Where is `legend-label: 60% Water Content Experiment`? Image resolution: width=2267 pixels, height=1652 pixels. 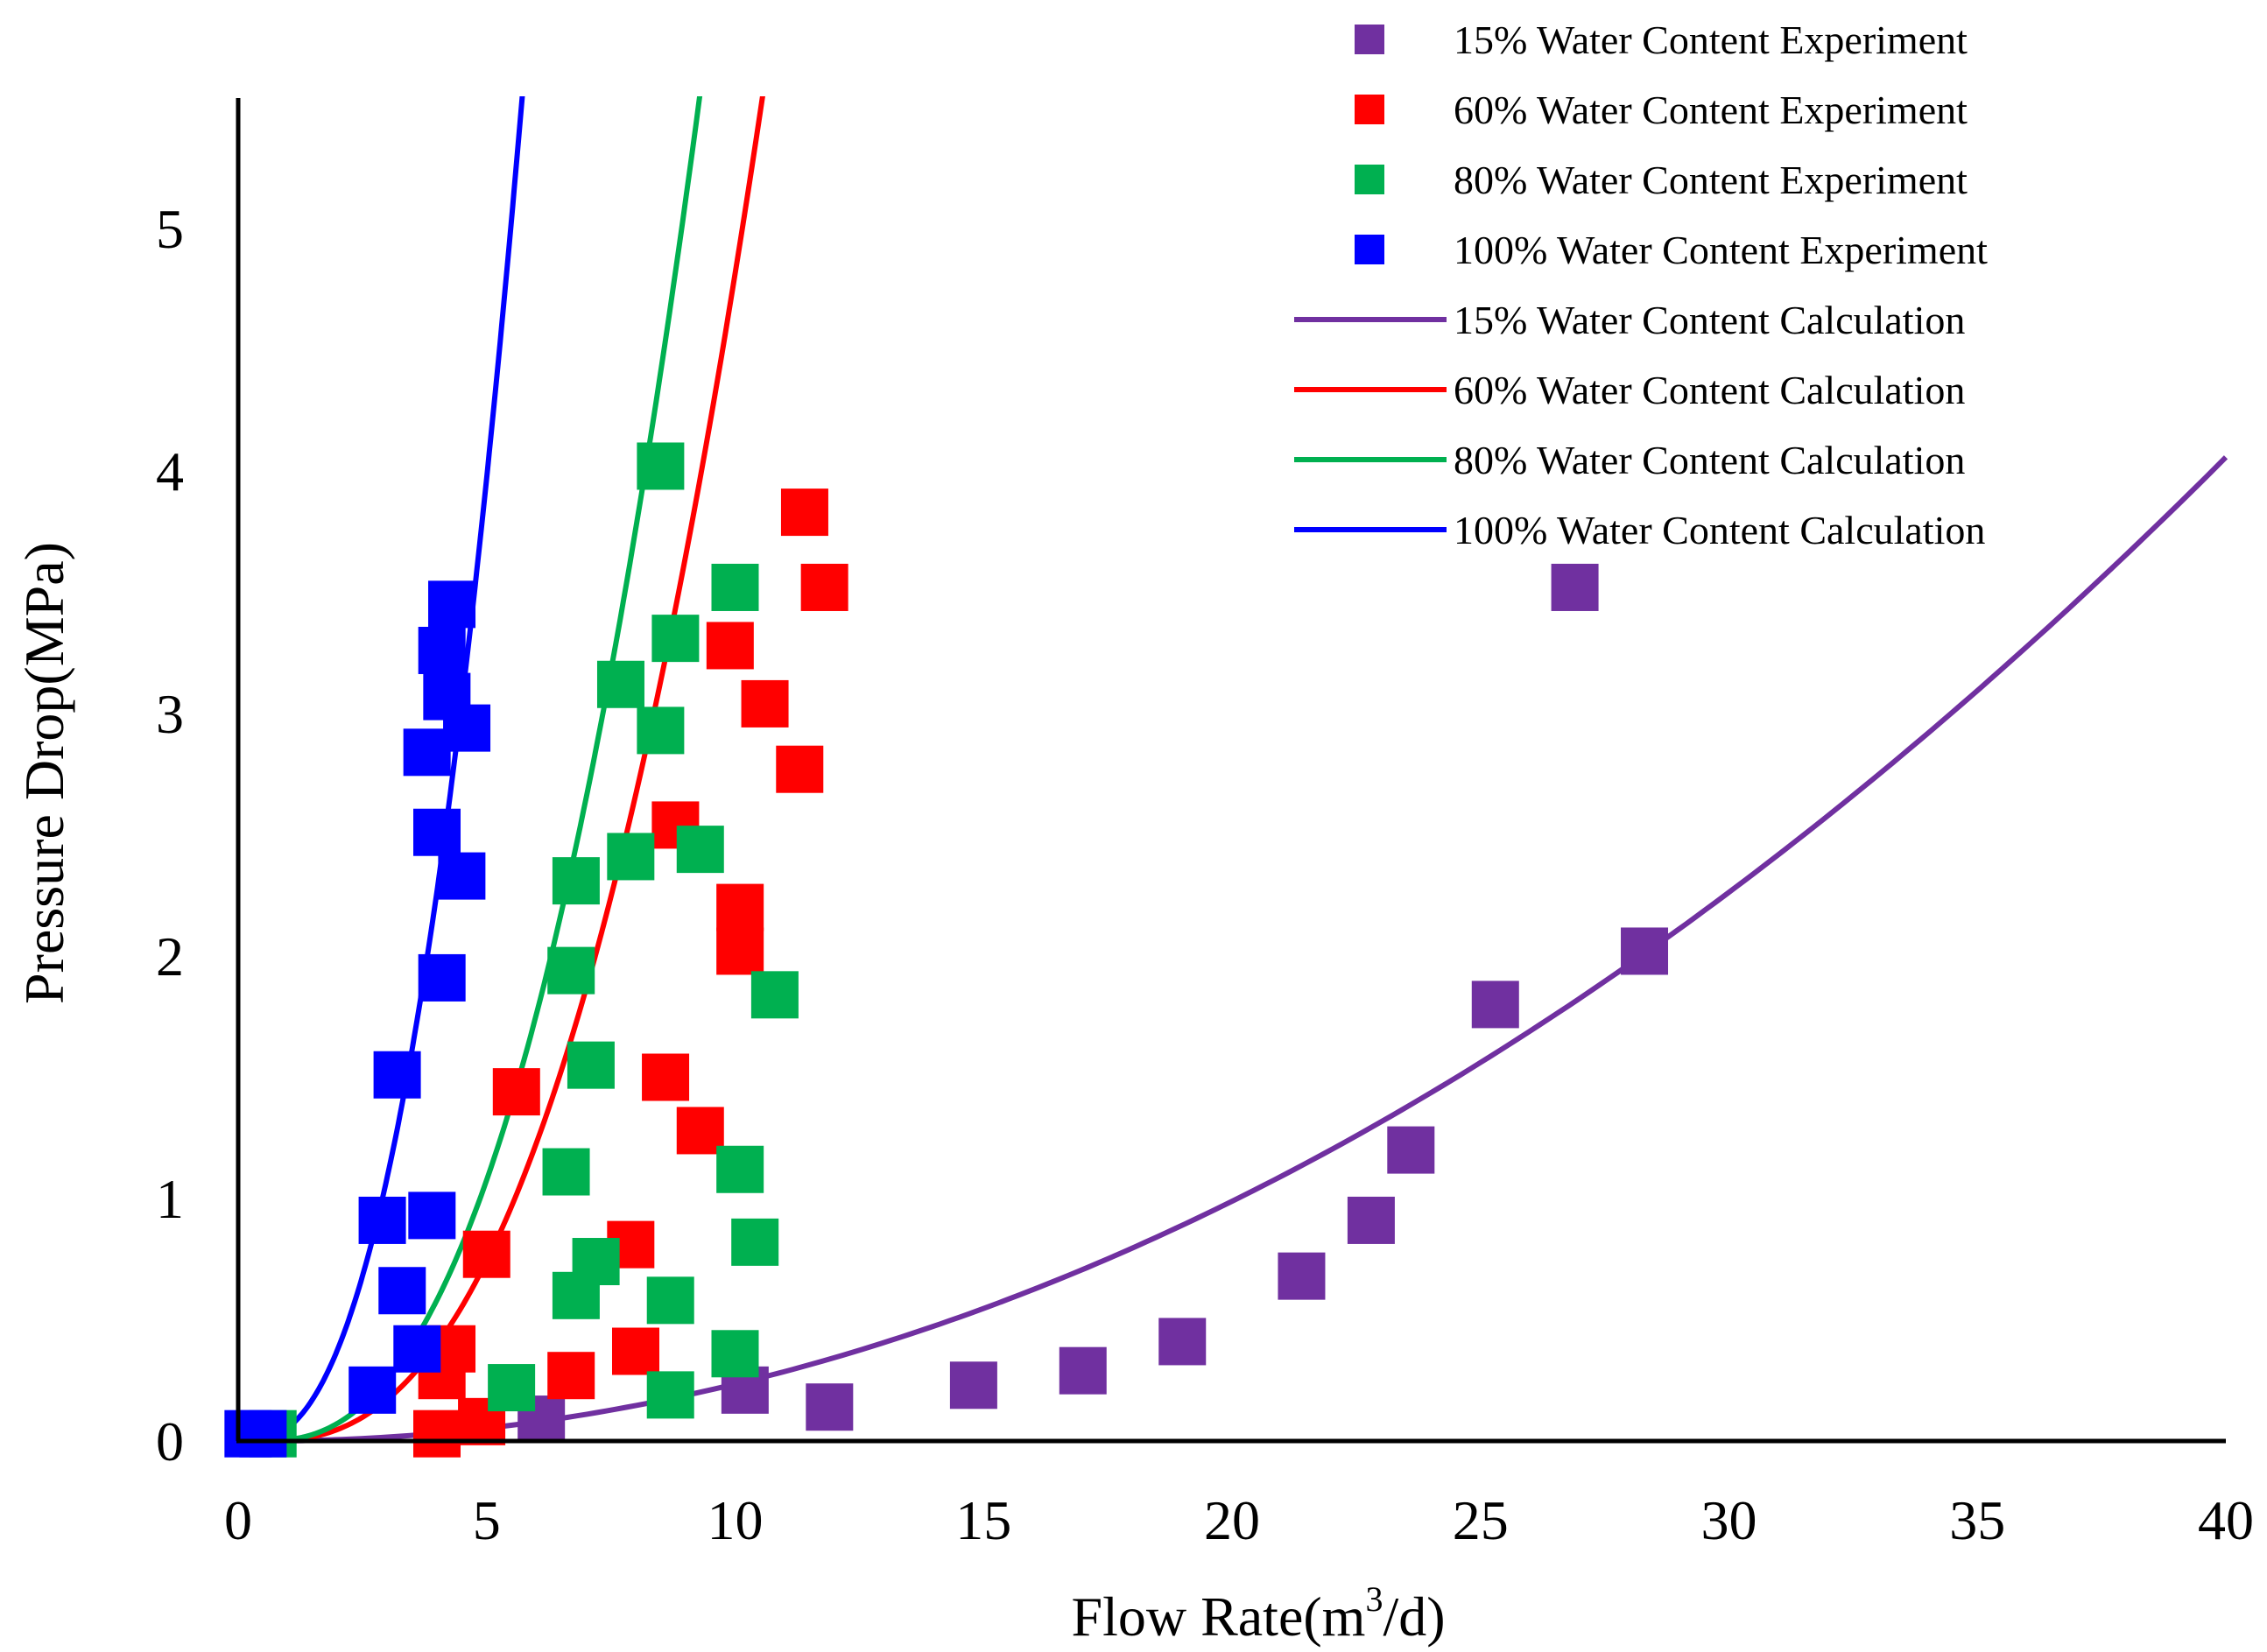 legend-label: 60% Water Content Experiment is located at coordinates (1711, 110).